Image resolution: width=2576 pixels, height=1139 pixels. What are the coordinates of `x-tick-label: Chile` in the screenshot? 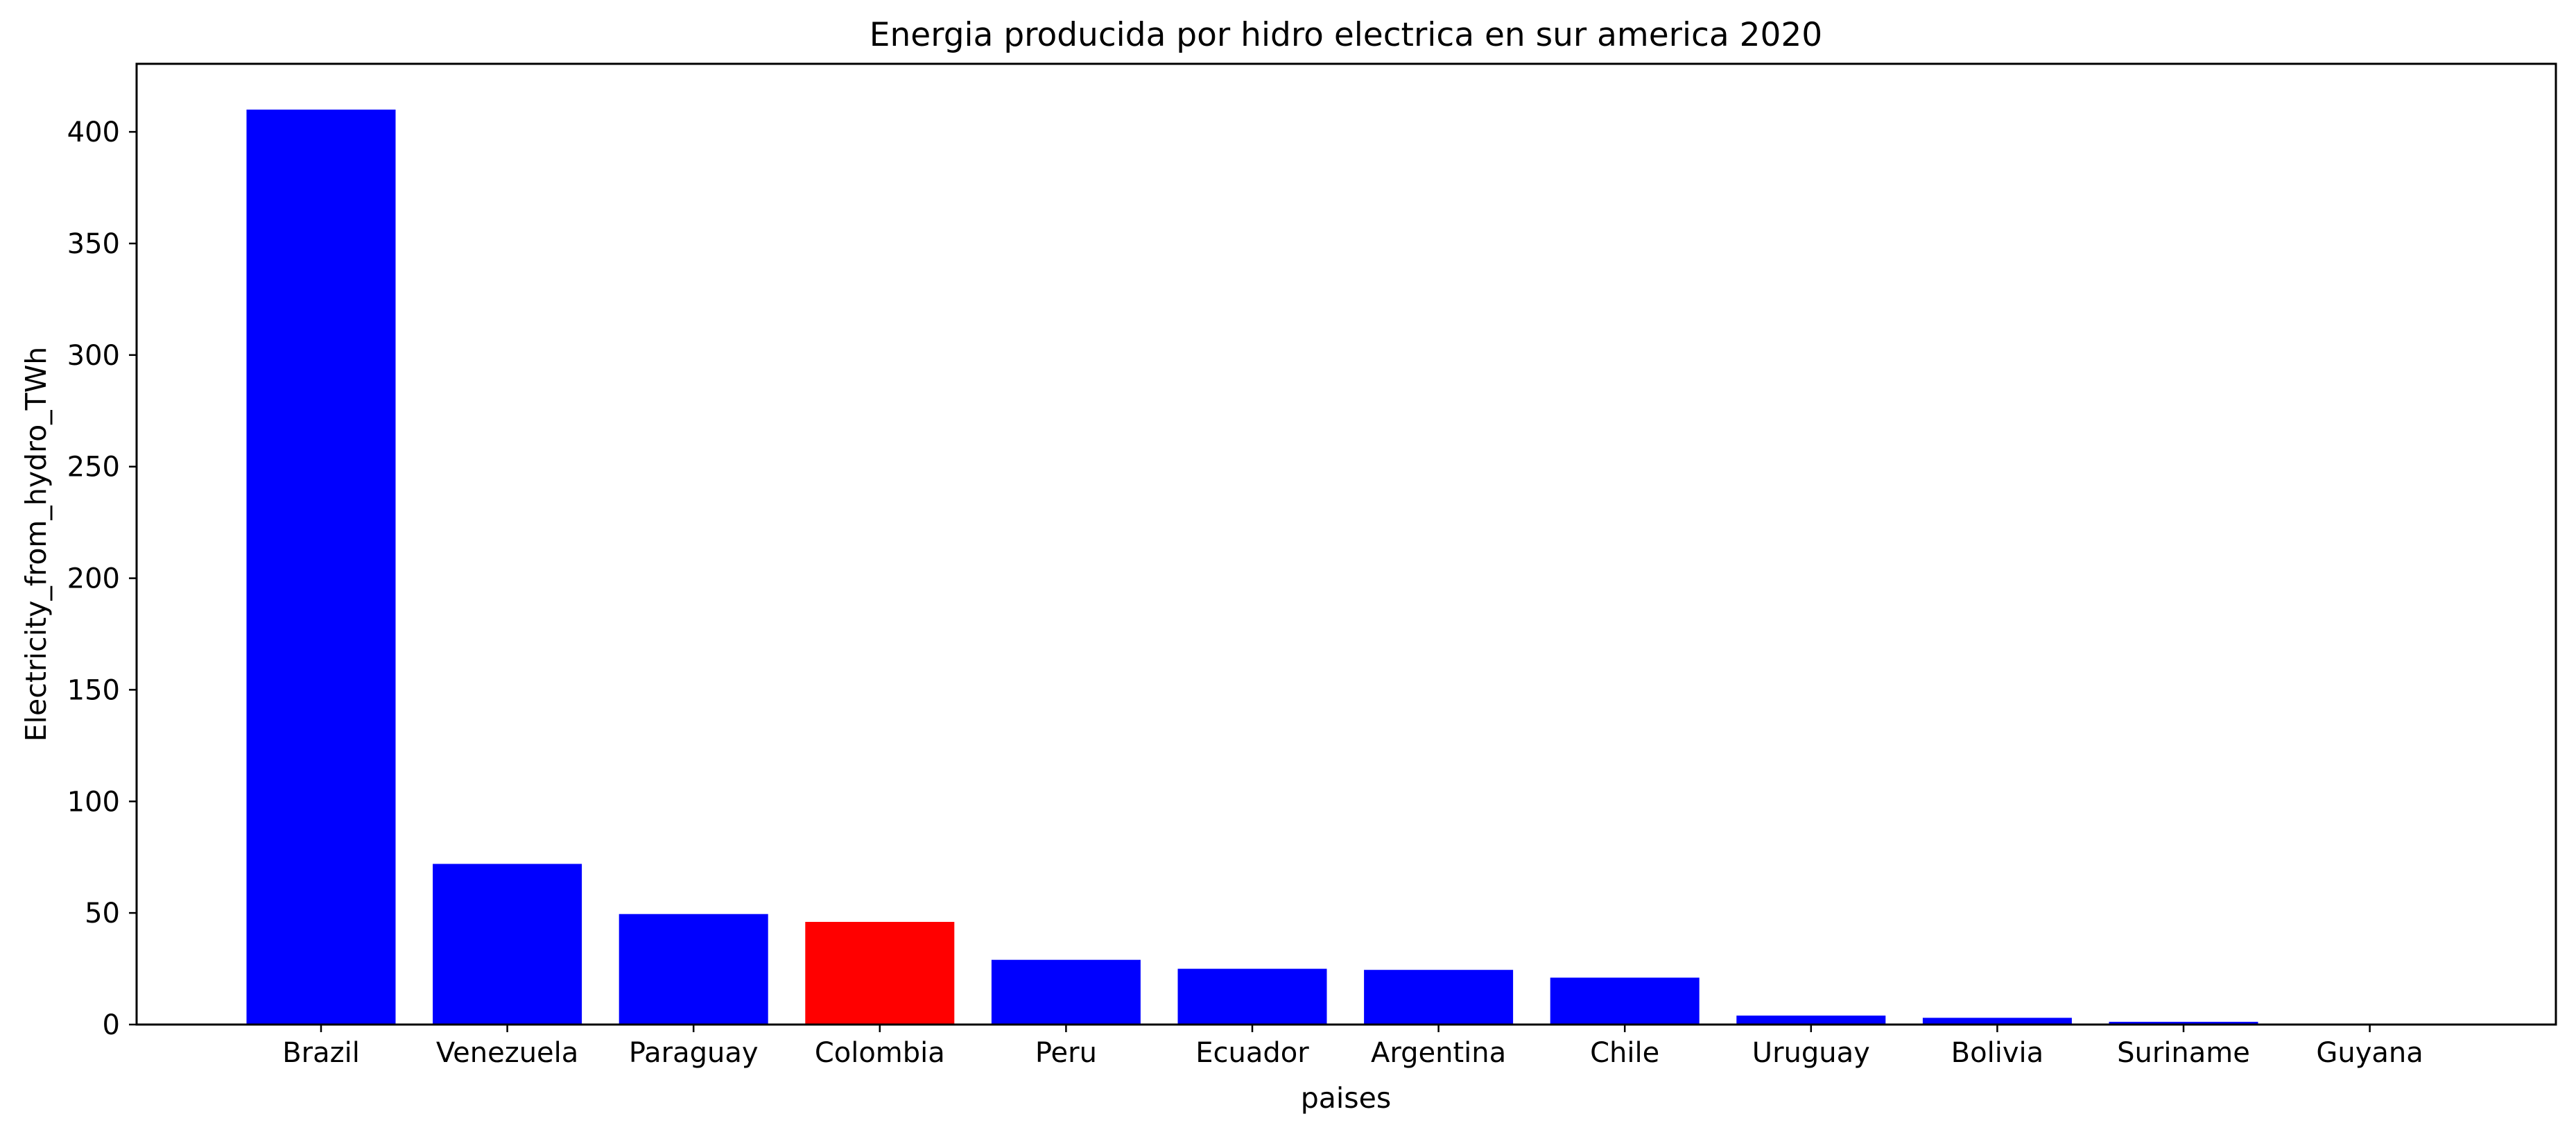 It's located at (1624, 1053).